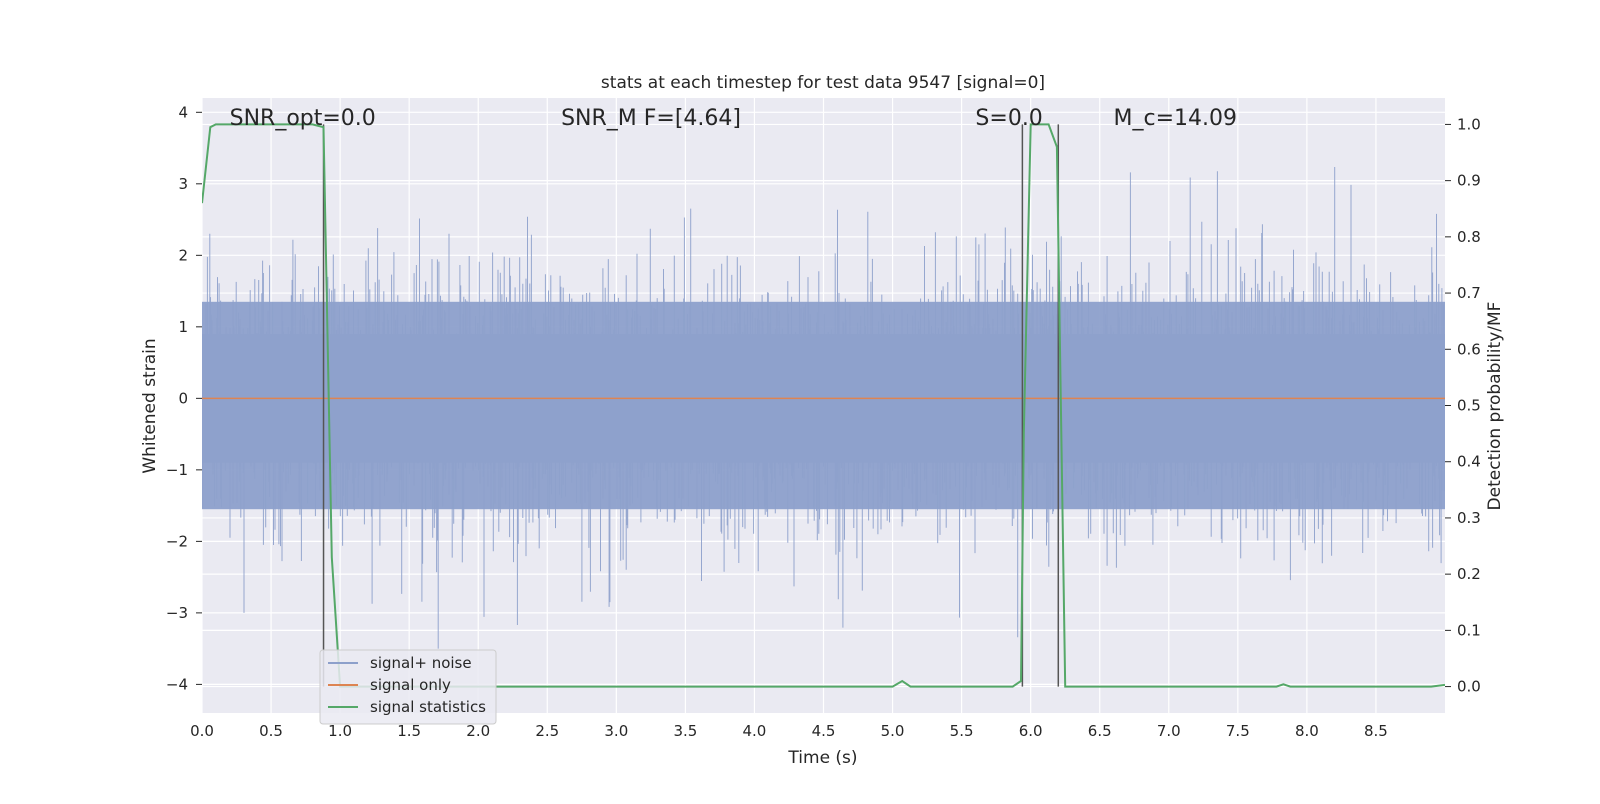 Image resolution: width=1600 pixels, height=804 pixels. Describe the element at coordinates (340, 731) in the screenshot. I see `x-tick-label: 1.0` at that location.